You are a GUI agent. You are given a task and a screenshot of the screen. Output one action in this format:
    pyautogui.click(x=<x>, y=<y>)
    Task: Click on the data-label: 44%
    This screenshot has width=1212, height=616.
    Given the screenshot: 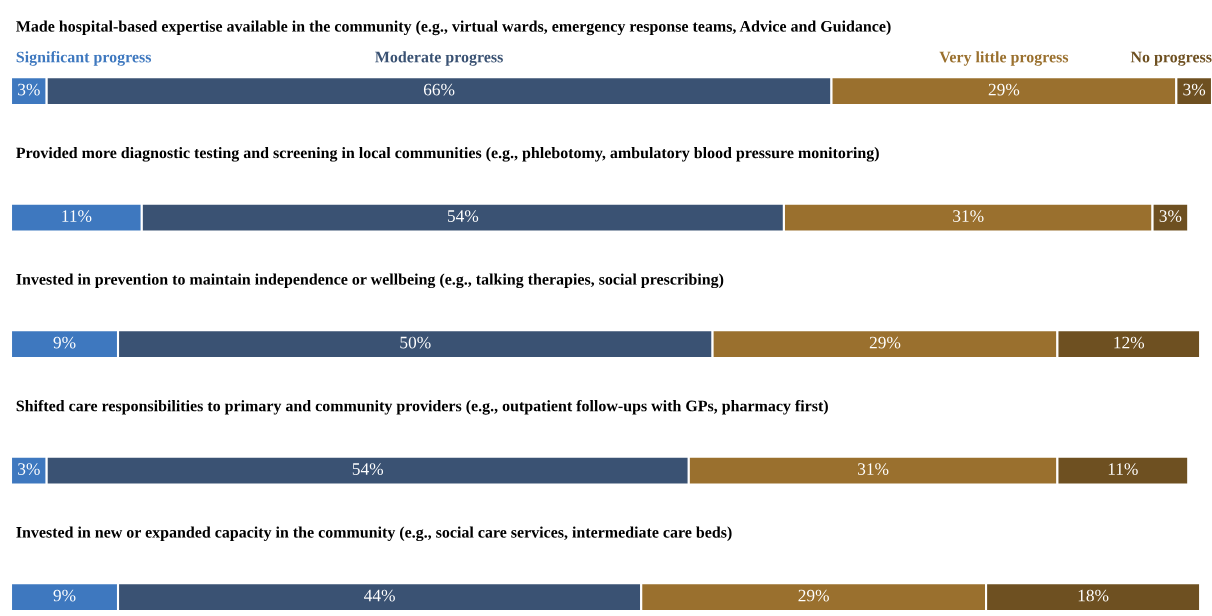 What is the action you would take?
    pyautogui.click(x=379, y=595)
    